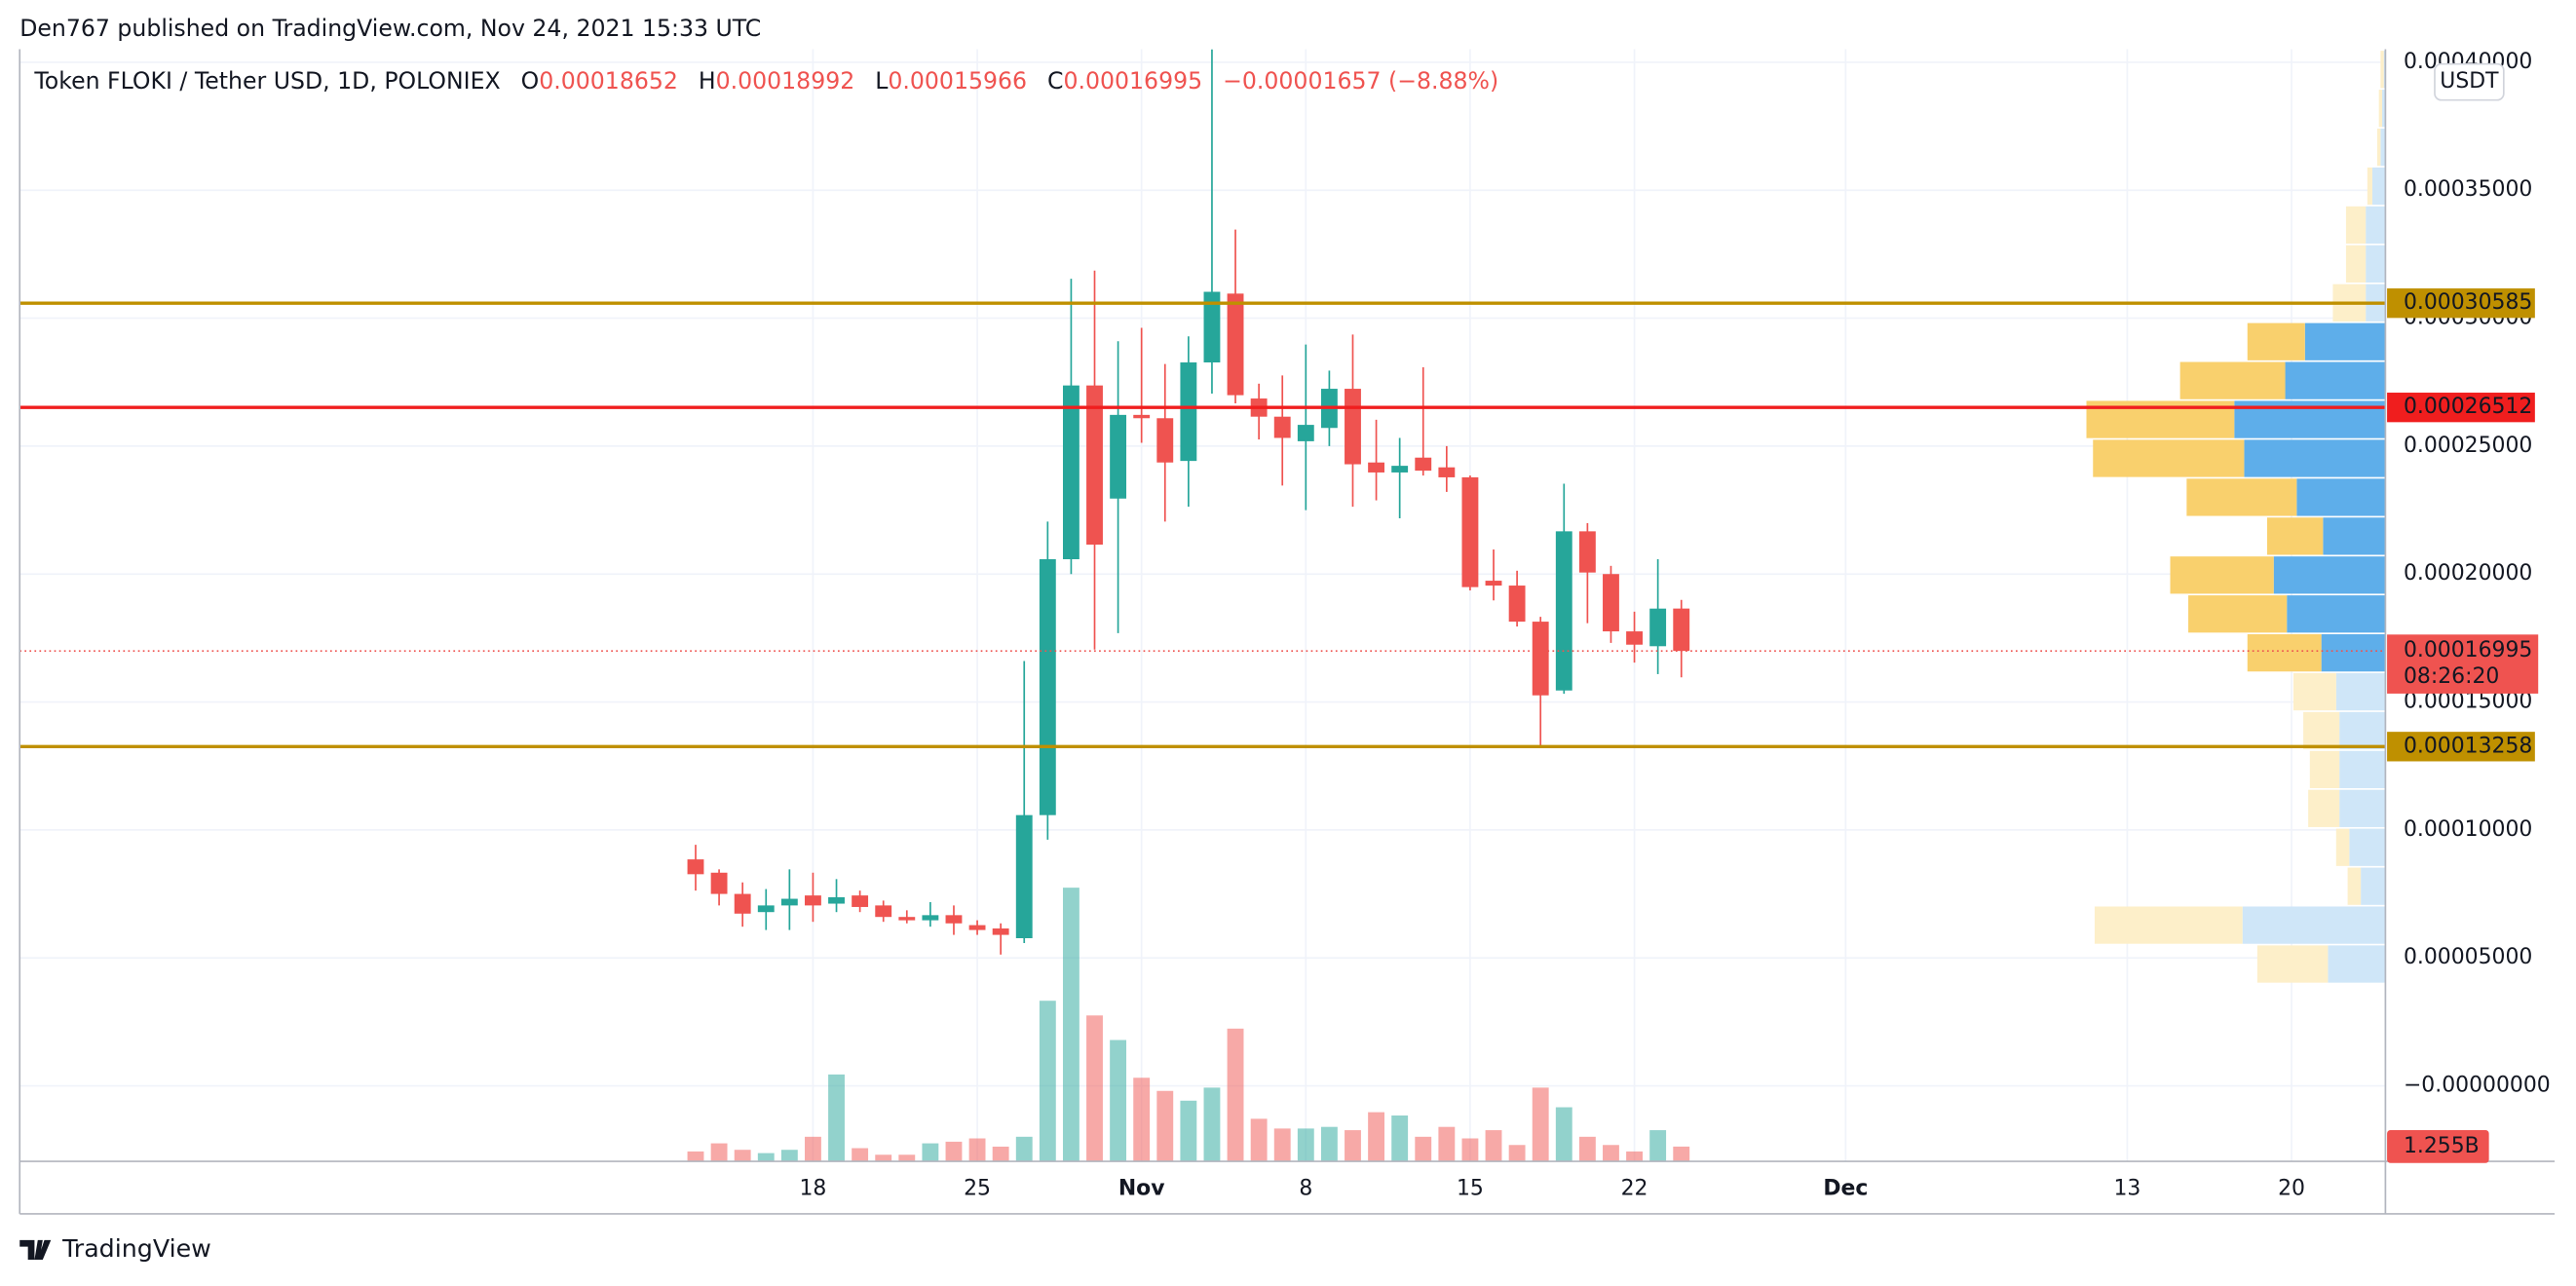 This screenshot has width=2576, height=1286. I want to click on x-tick-label: 18, so click(813, 1189).